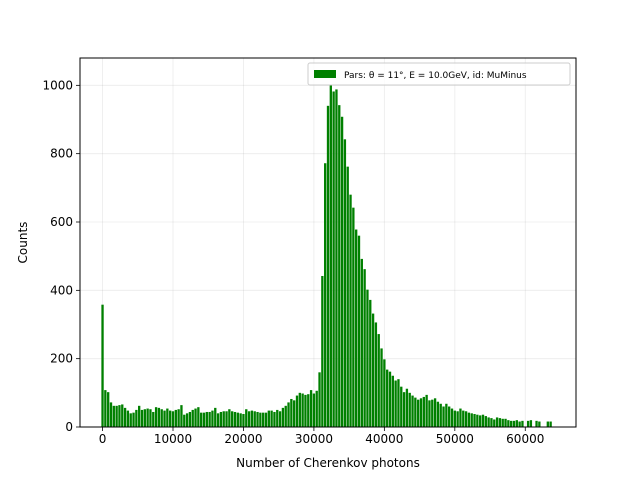 The image size is (640, 480). What do you see at coordinates (61, 154) in the screenshot?
I see `y-tick-label: 800` at bounding box center [61, 154].